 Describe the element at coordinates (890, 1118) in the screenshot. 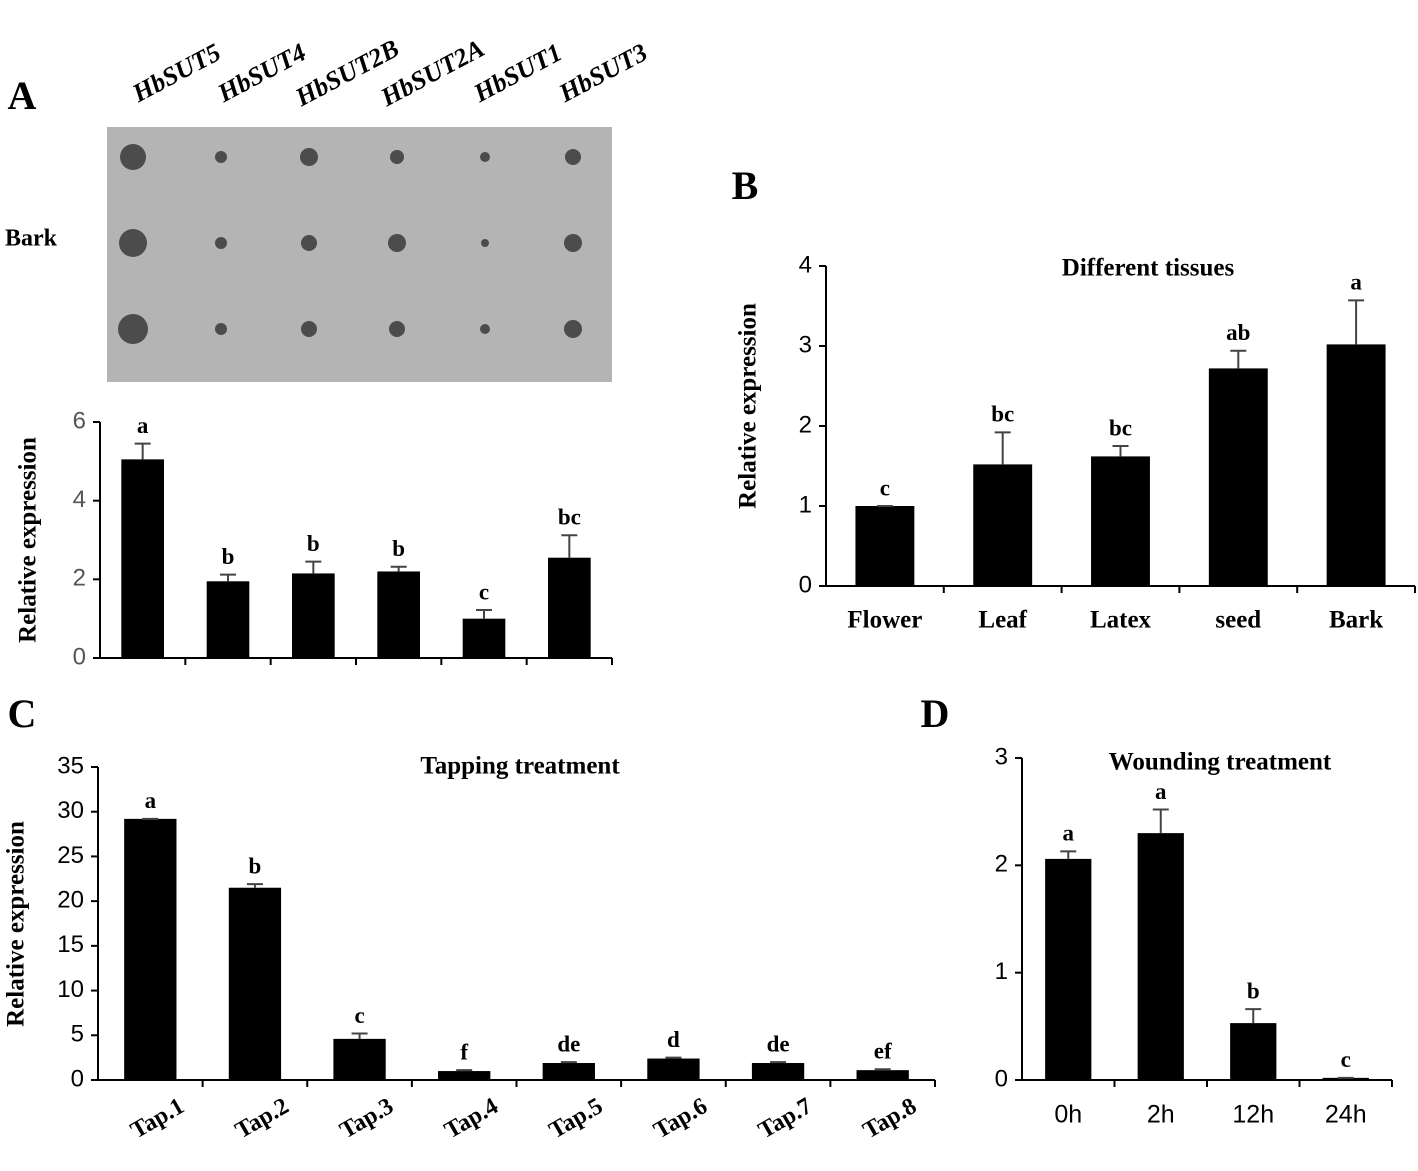

I see `x-tick-label: Tap.8` at that location.